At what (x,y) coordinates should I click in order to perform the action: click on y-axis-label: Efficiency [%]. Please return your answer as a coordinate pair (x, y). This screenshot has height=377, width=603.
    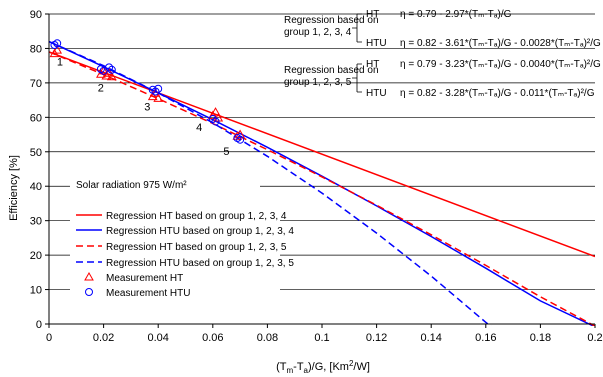
    Looking at the image, I should click on (14, 188).